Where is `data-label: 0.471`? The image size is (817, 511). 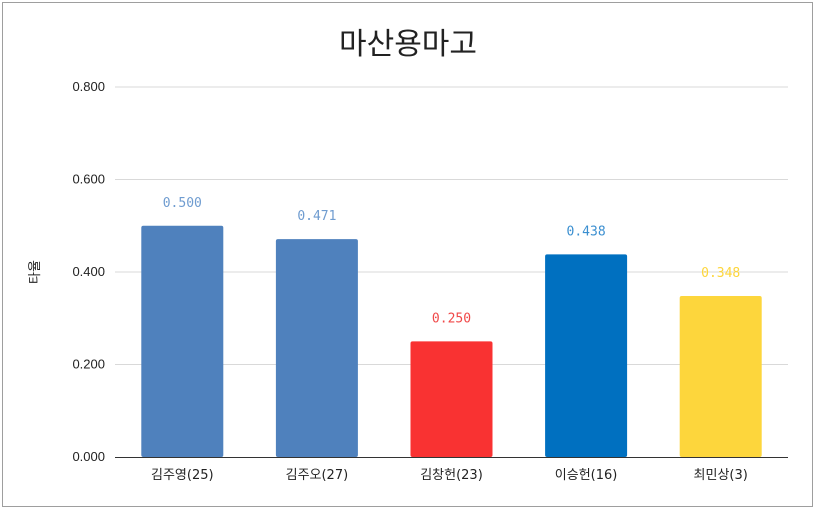 data-label: 0.471 is located at coordinates (316, 216).